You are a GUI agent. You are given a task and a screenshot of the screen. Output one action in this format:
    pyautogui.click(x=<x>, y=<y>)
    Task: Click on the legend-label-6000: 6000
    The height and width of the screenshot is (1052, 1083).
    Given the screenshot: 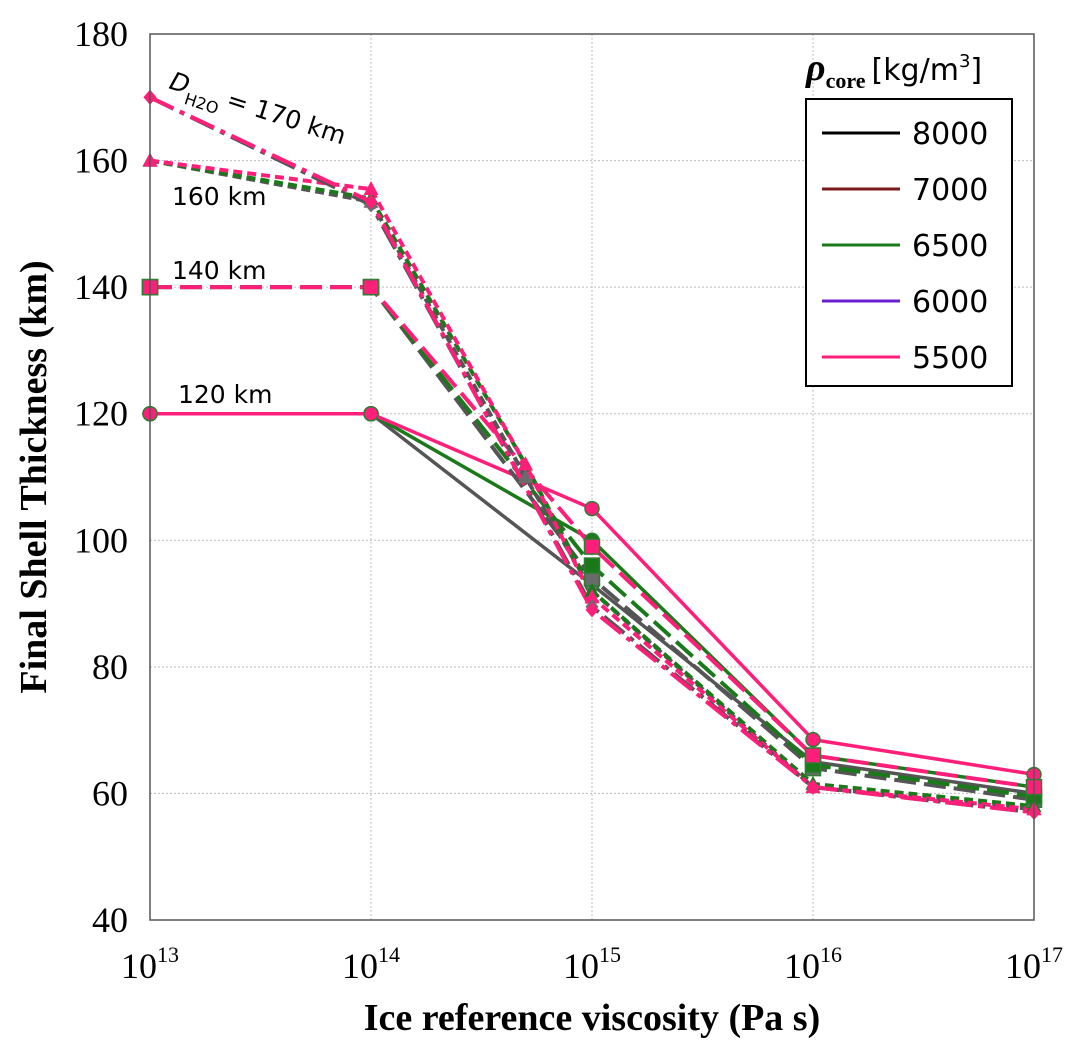 What is the action you would take?
    pyautogui.click(x=950, y=302)
    